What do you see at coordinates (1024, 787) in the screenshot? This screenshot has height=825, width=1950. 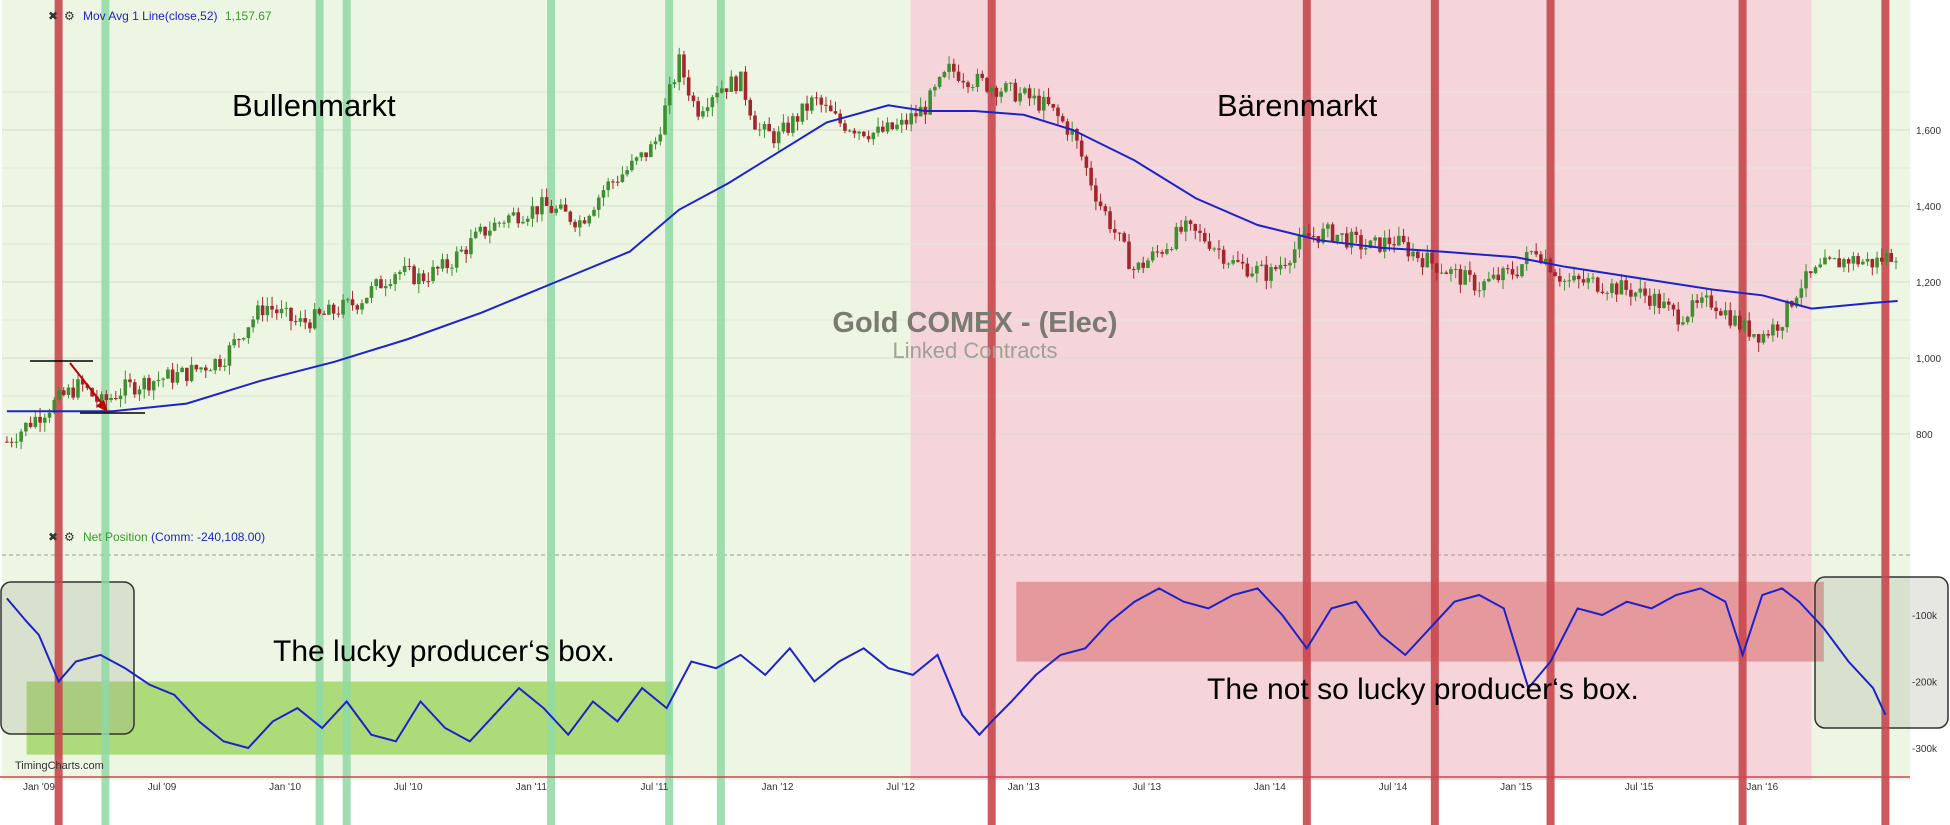 I see `x-tick-label: Jan '13` at bounding box center [1024, 787].